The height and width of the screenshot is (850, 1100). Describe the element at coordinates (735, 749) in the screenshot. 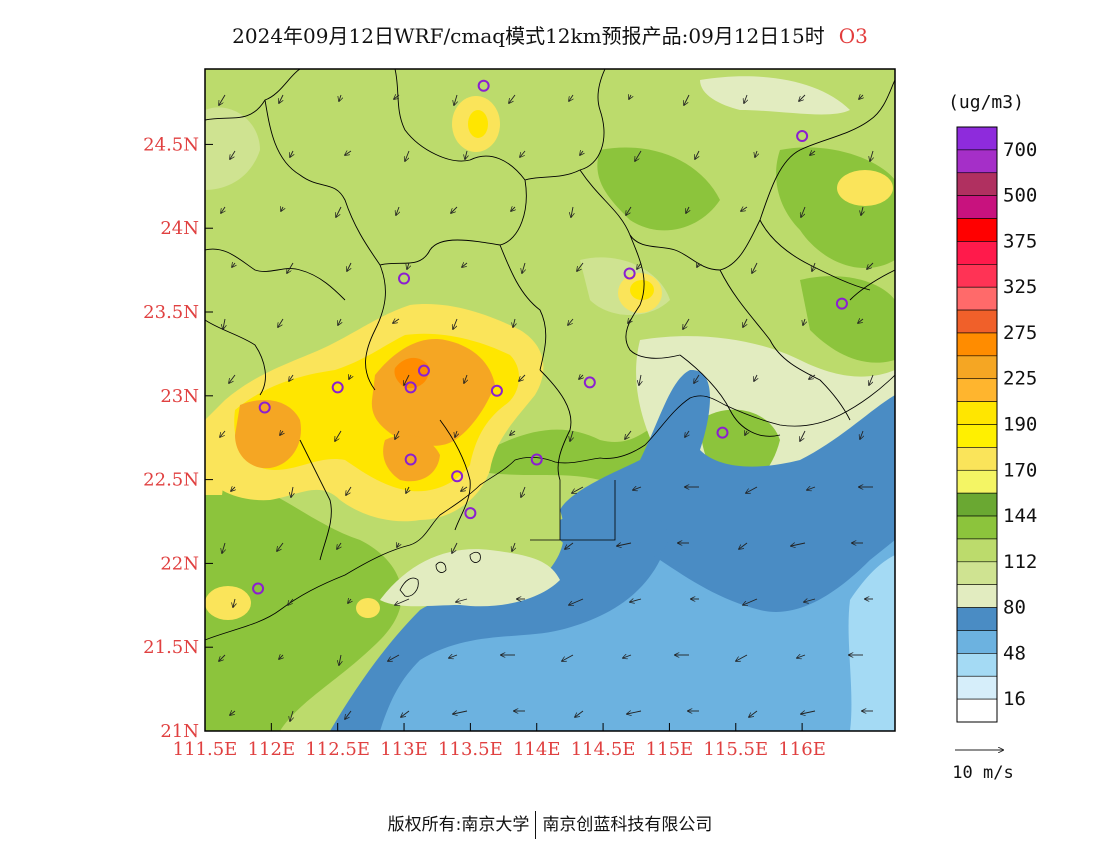

I see `lon-tick-label: 115.5E` at that location.